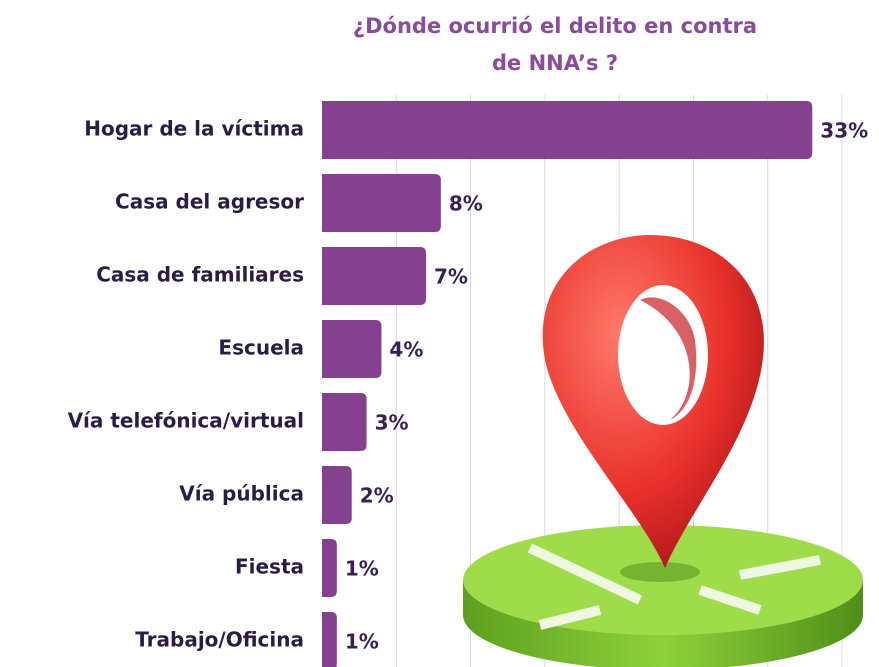  Describe the element at coordinates (241, 494) in the screenshot. I see `category-label: Vía pública` at that location.